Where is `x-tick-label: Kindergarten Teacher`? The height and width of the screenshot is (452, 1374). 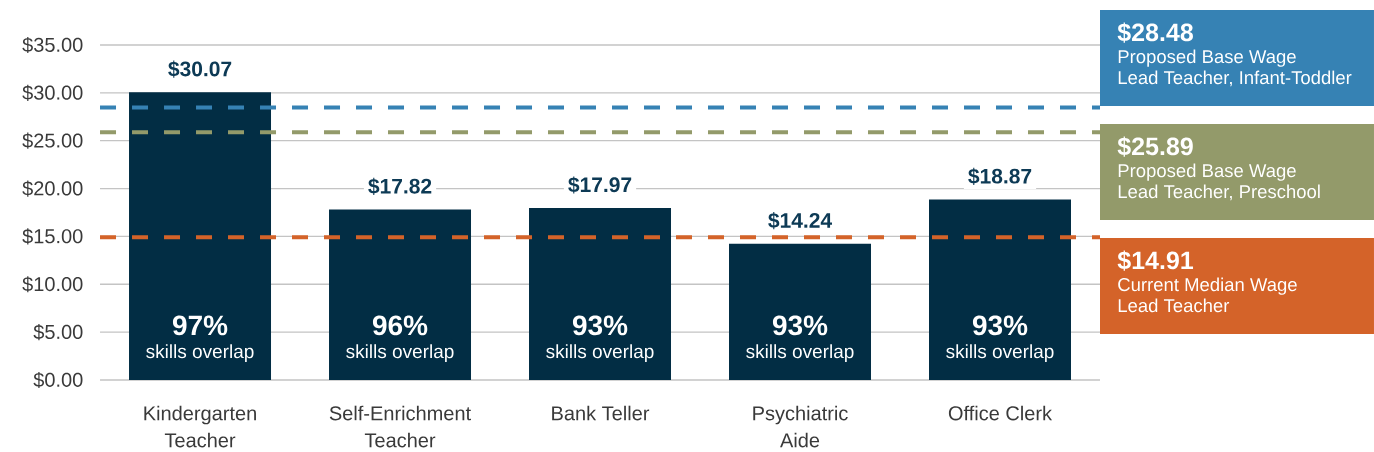
x-tick-label: Kindergarten Teacher is located at coordinates (200, 426).